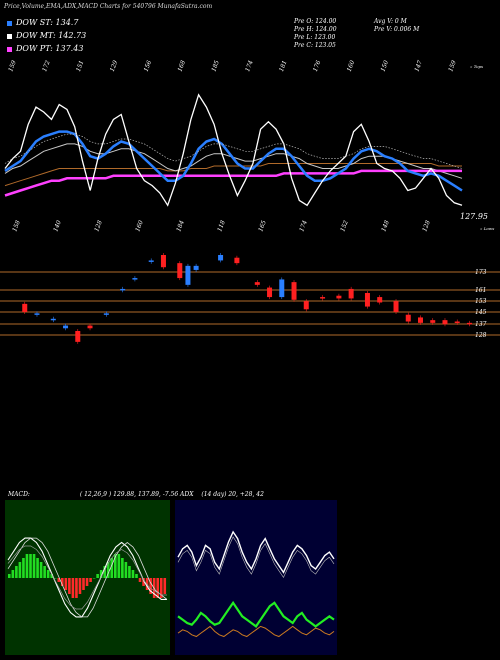 The width and height of the screenshot is (500, 660). What do you see at coordinates (57, 225) in the screenshot?
I see `bottom-label: 140` at bounding box center [57, 225].